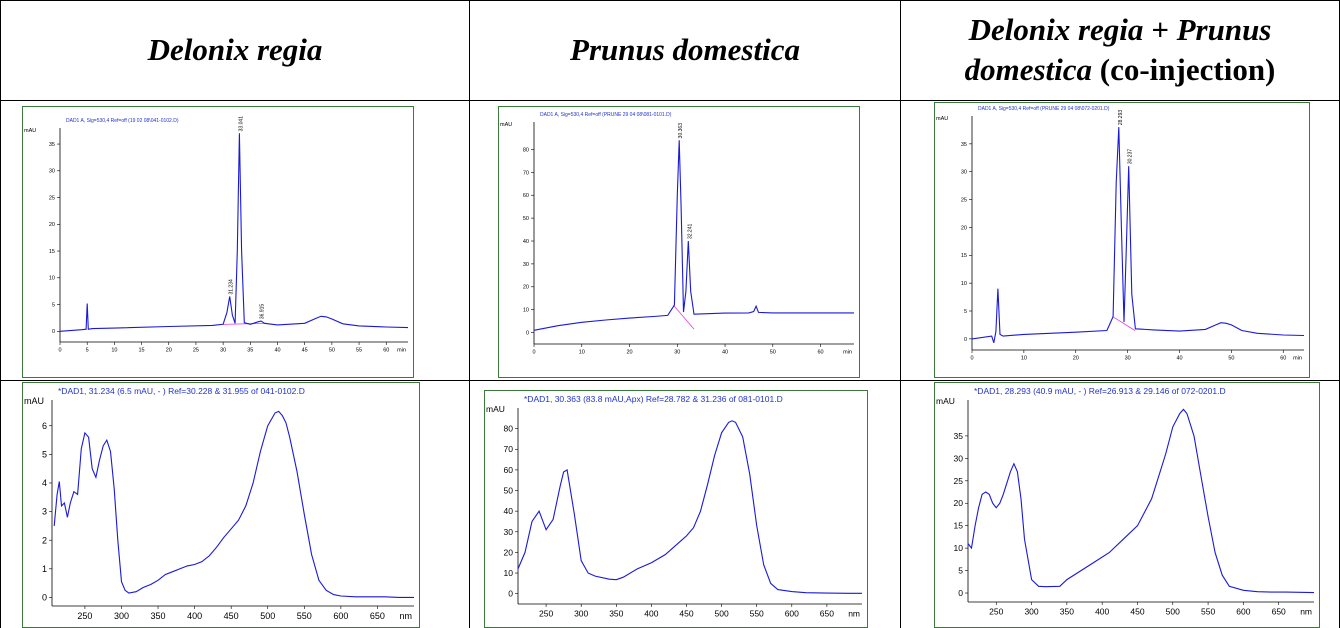 The width and height of the screenshot is (1340, 628). I want to click on x-tick-label: 5, so click(87, 351).